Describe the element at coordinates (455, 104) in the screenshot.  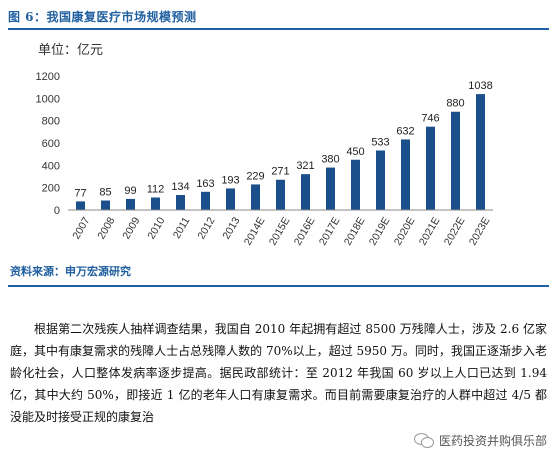
I see `bar-value-label: 880` at that location.